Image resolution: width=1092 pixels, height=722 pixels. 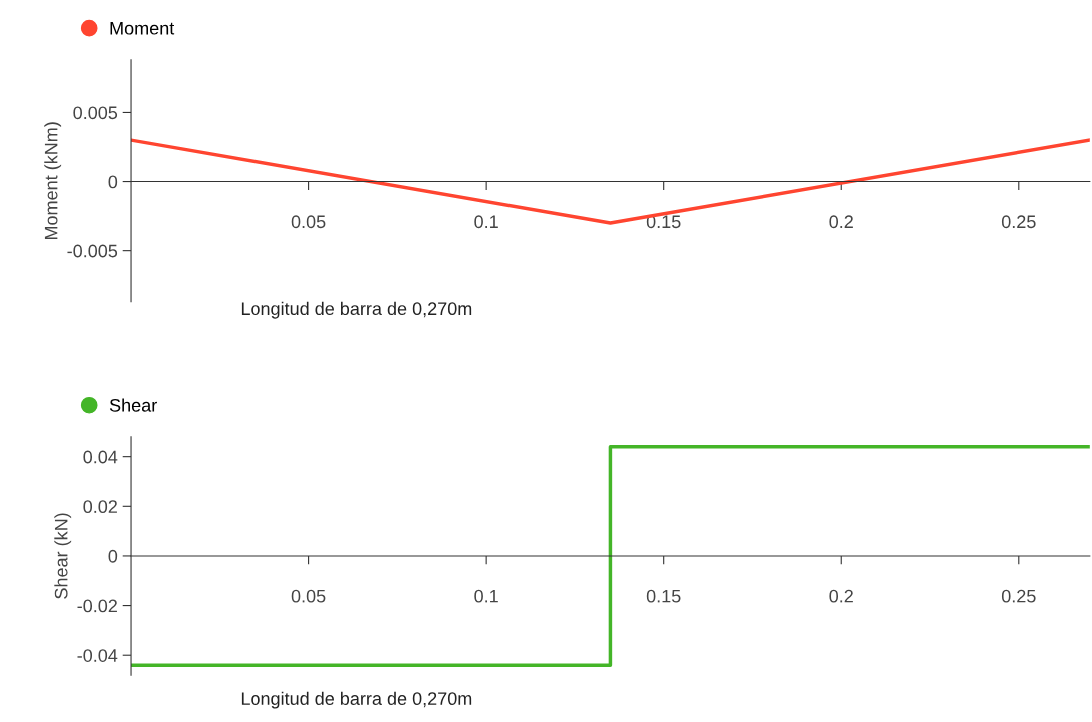 What do you see at coordinates (95, 113) in the screenshot?
I see `y-tick-label: 0.005` at bounding box center [95, 113].